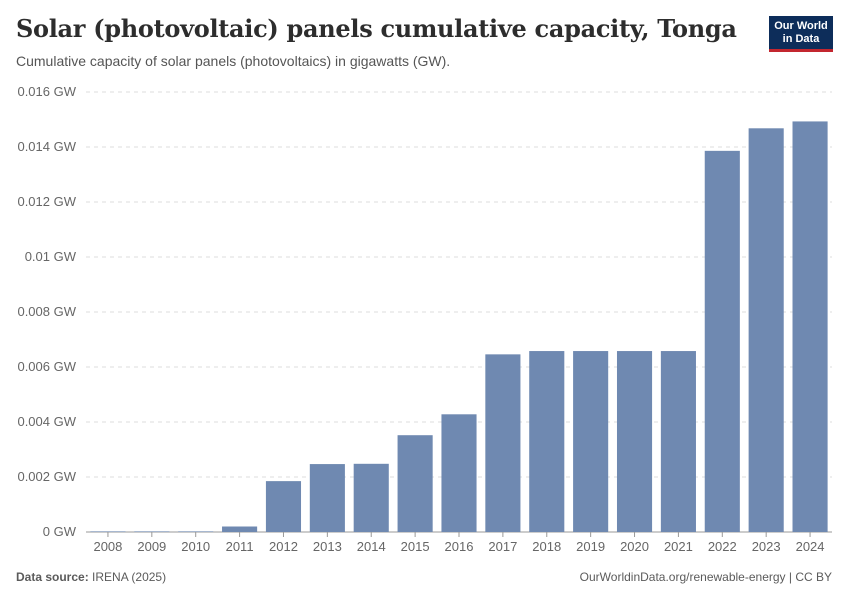 The height and width of the screenshot is (600, 850). Describe the element at coordinates (240, 546) in the screenshot. I see `x-tick-label: 2011` at that location.